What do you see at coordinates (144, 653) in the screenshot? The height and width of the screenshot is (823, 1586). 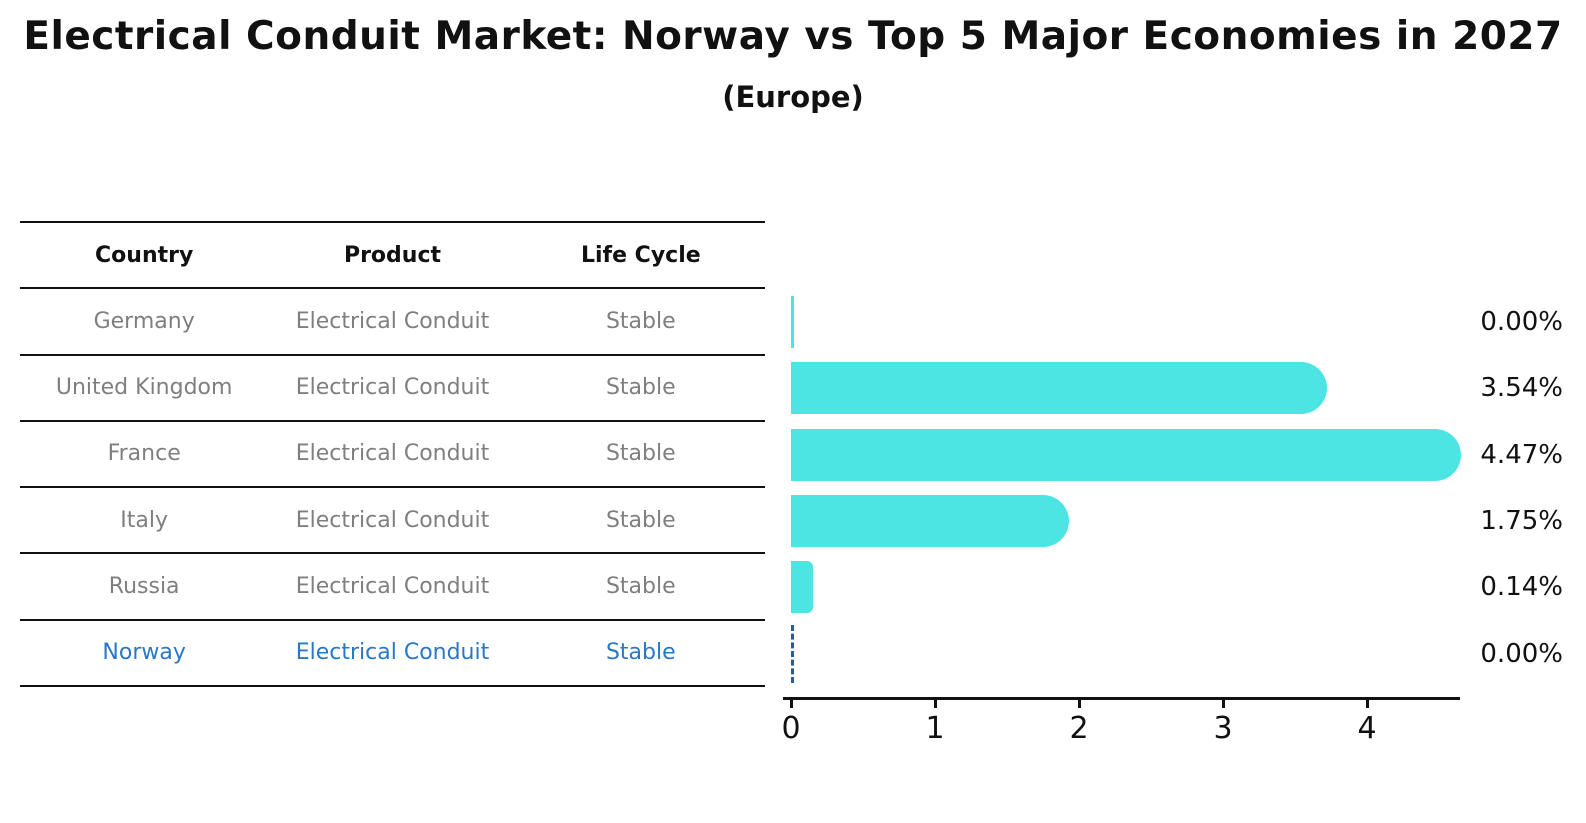 I see `cell-country: Norway` at bounding box center [144, 653].